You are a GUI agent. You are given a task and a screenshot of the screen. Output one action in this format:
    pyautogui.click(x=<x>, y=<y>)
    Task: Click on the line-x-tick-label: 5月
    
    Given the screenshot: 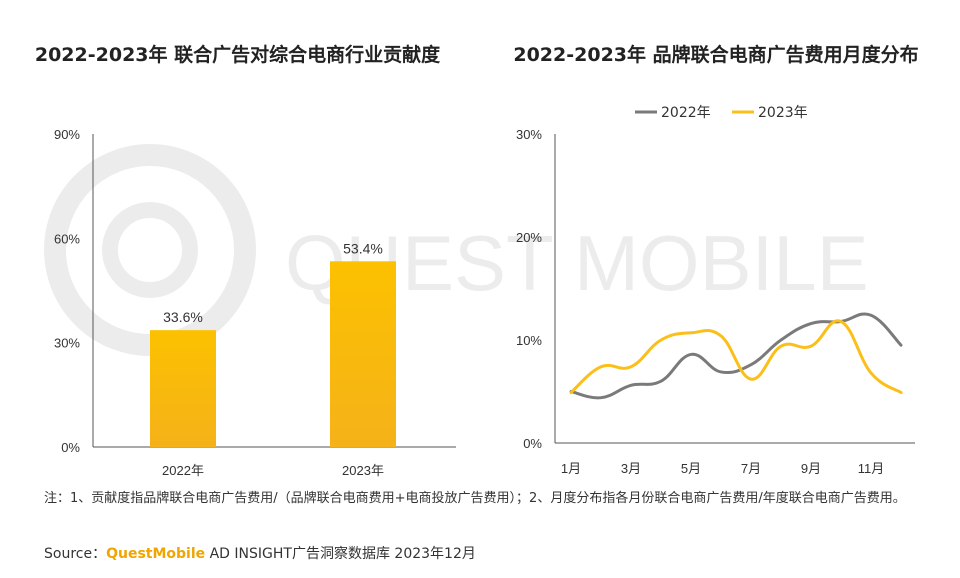 What is the action you would take?
    pyautogui.click(x=691, y=468)
    